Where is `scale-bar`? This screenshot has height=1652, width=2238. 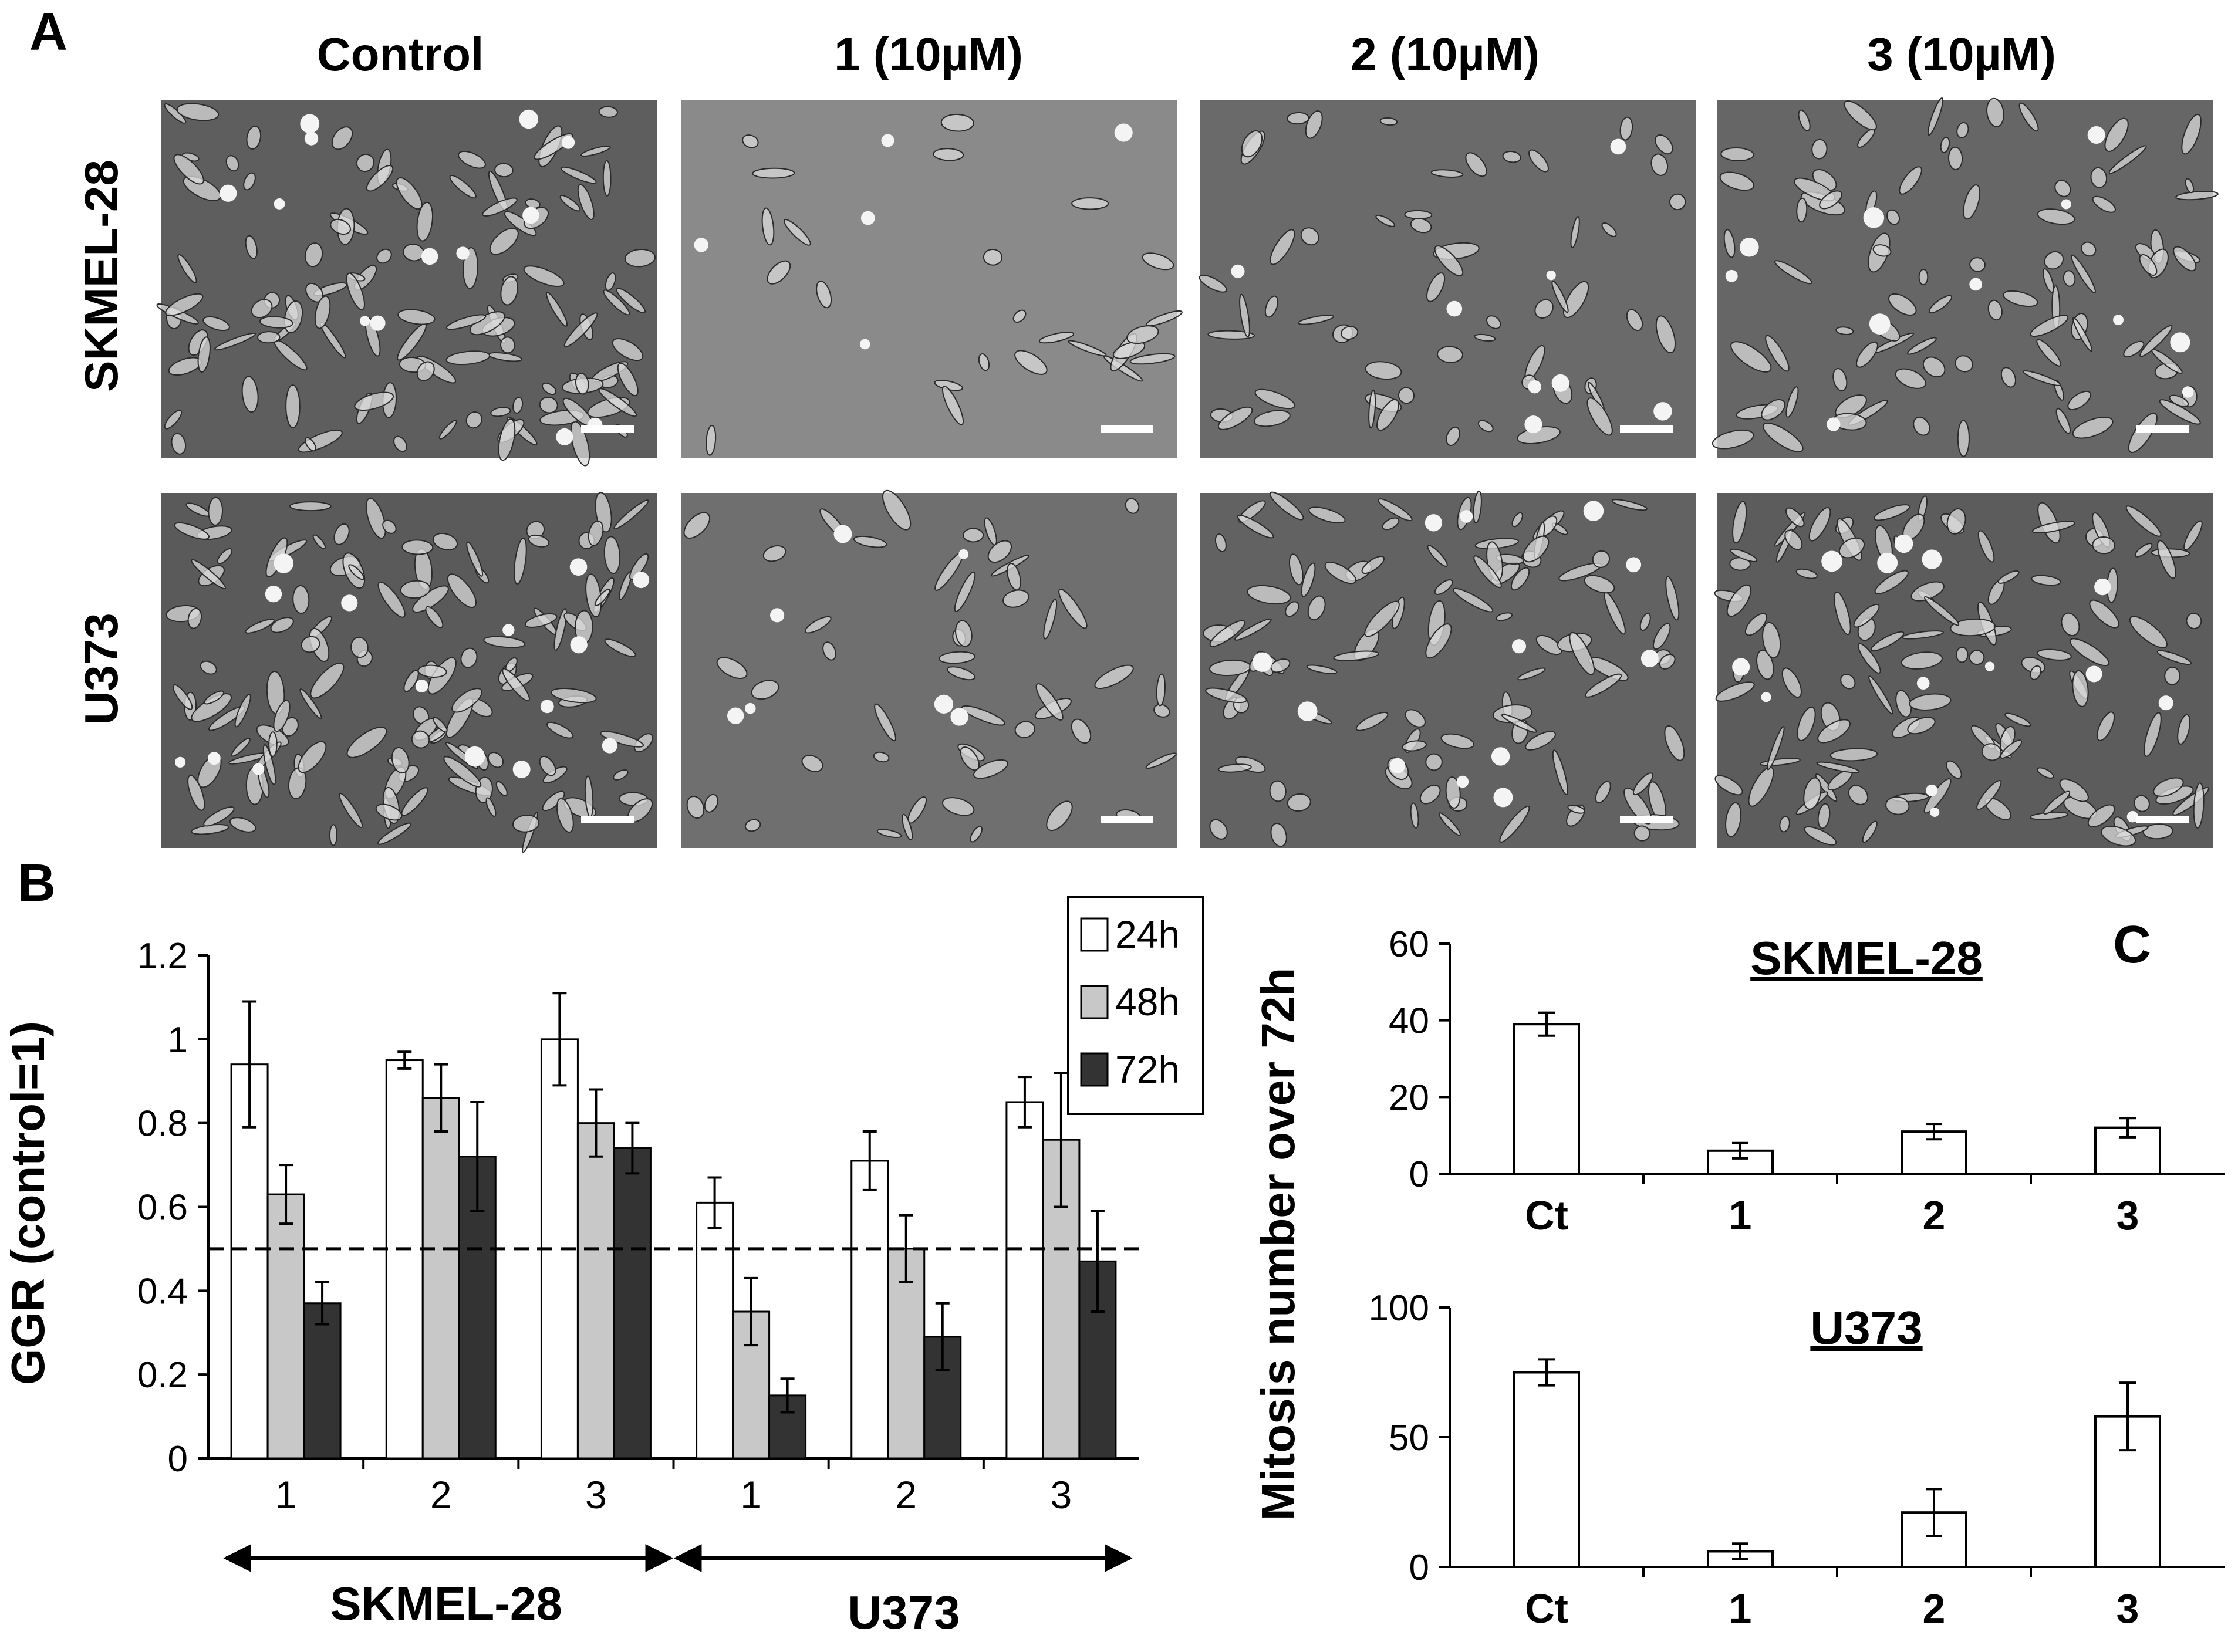
scale-bar is located at coordinates (607, 429).